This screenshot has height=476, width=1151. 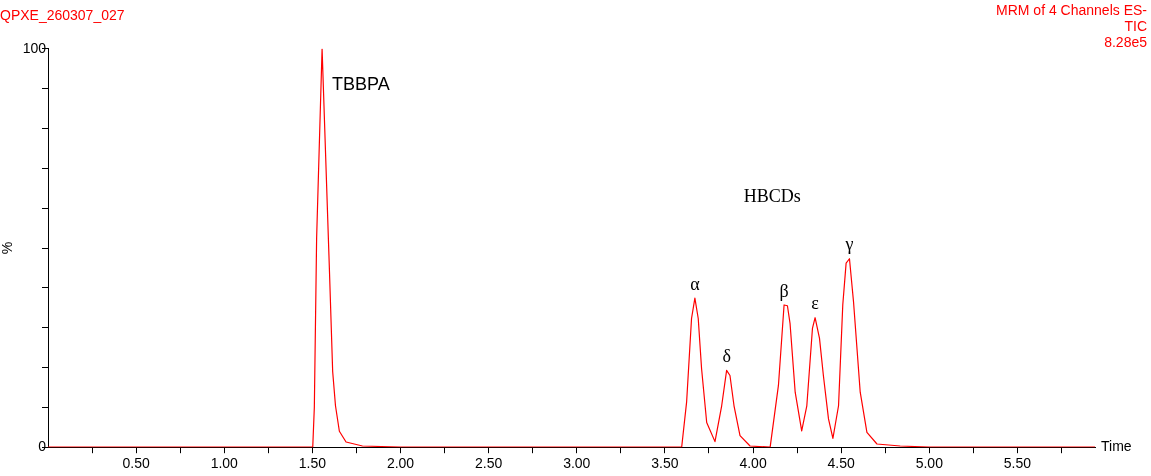 I want to click on y-tick-label: 100, so click(x=34, y=47).